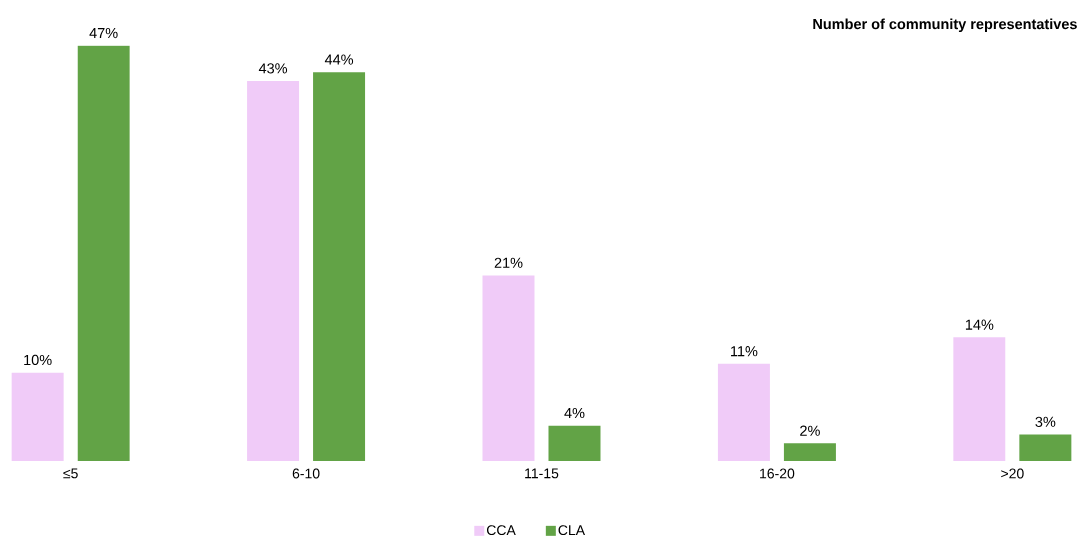 The image size is (1083, 547). What do you see at coordinates (339, 59) in the screenshot?
I see `data-label: 44%` at bounding box center [339, 59].